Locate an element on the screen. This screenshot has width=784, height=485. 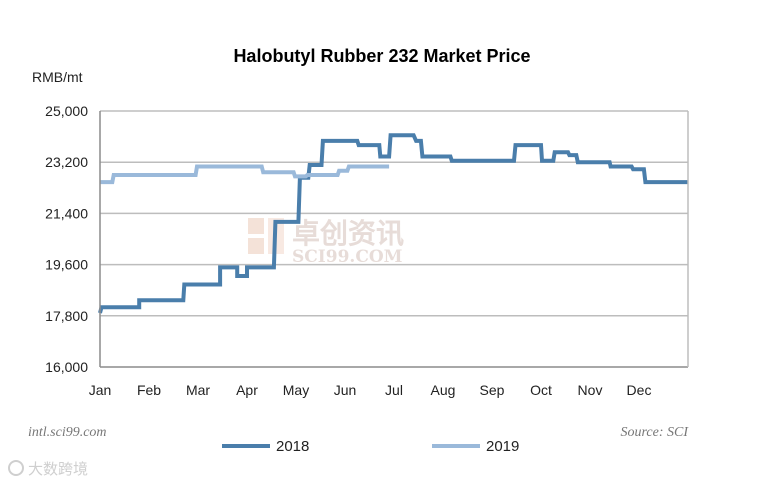
corner-watermark: 大数跨境 is located at coordinates (48, 469).